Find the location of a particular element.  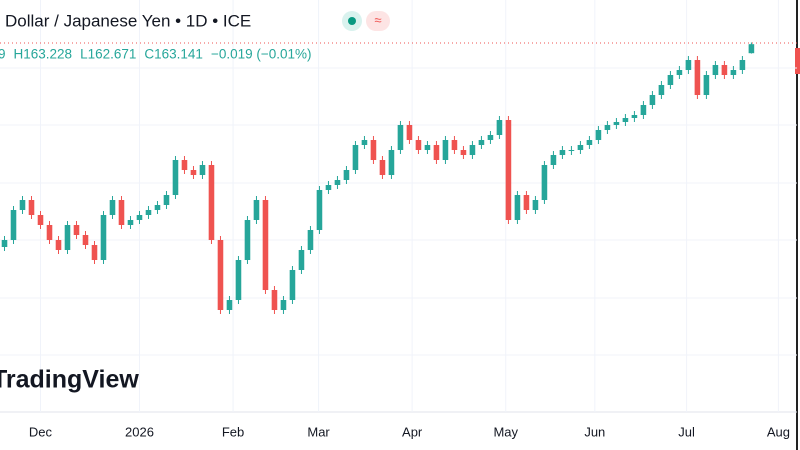

x-tick-label: Apr is located at coordinates (412, 431).